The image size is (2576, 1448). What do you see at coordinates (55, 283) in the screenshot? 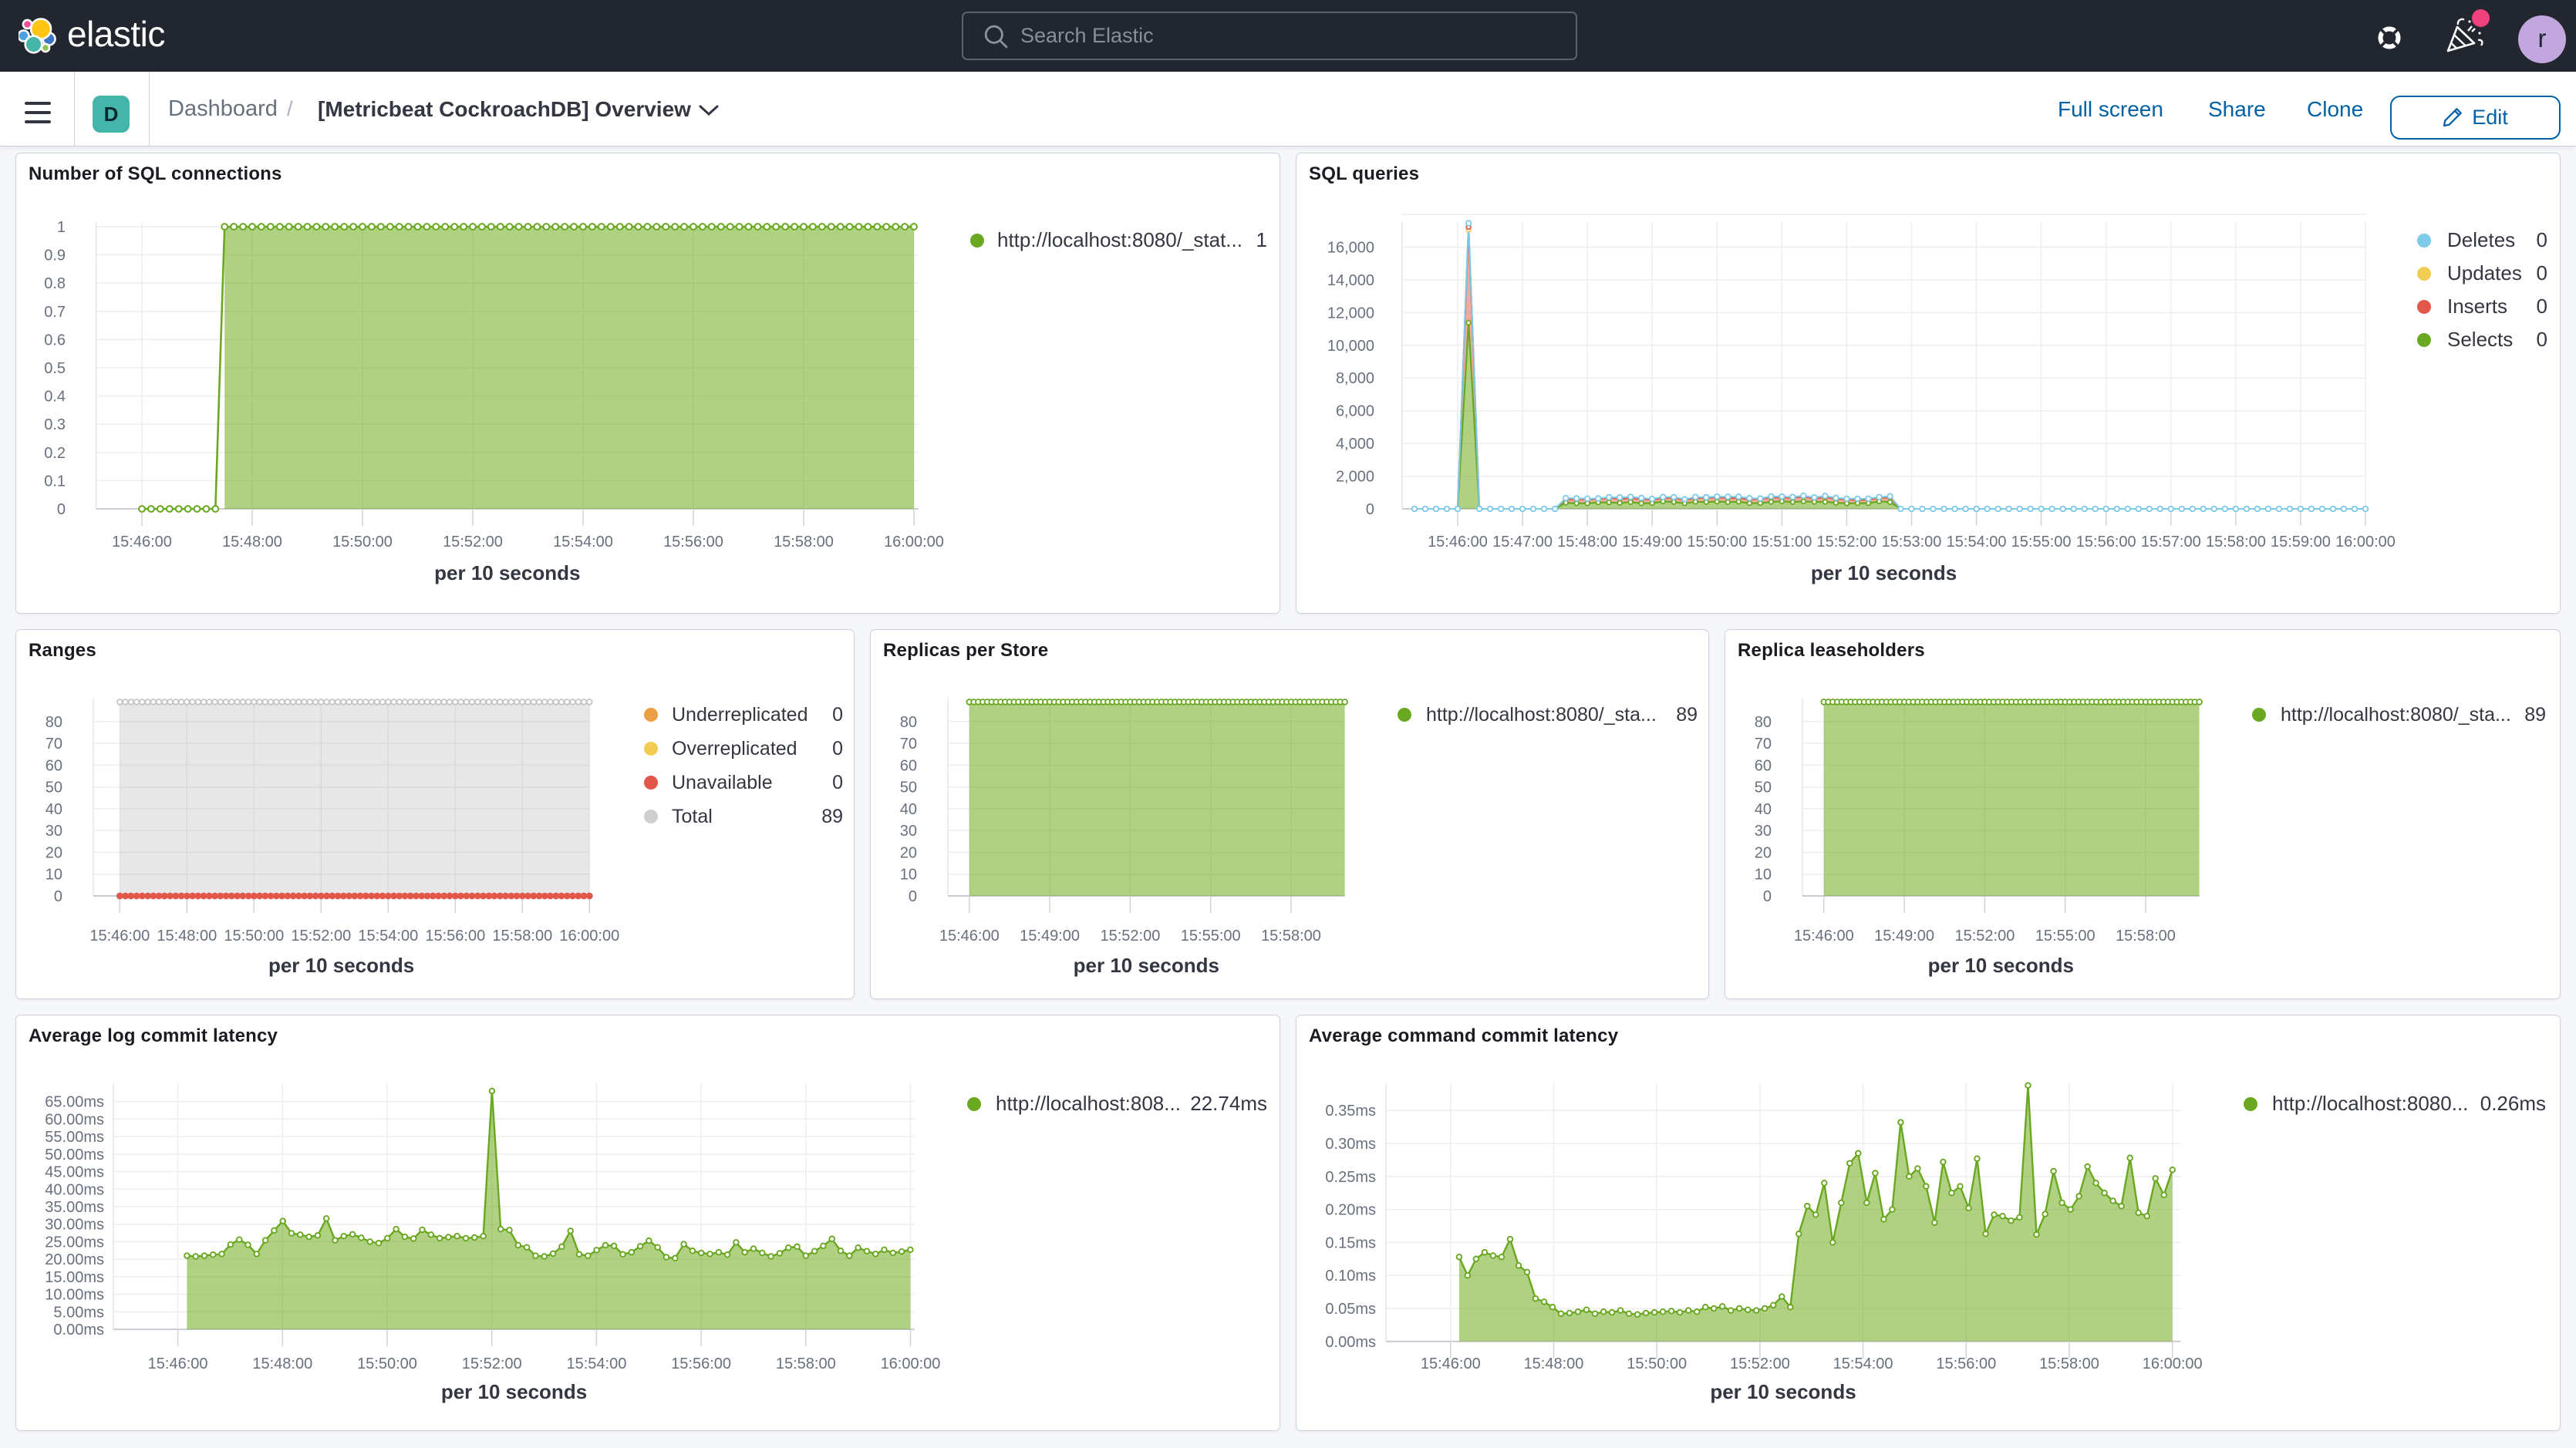
I see `svg-text: 0.8` at bounding box center [55, 283].